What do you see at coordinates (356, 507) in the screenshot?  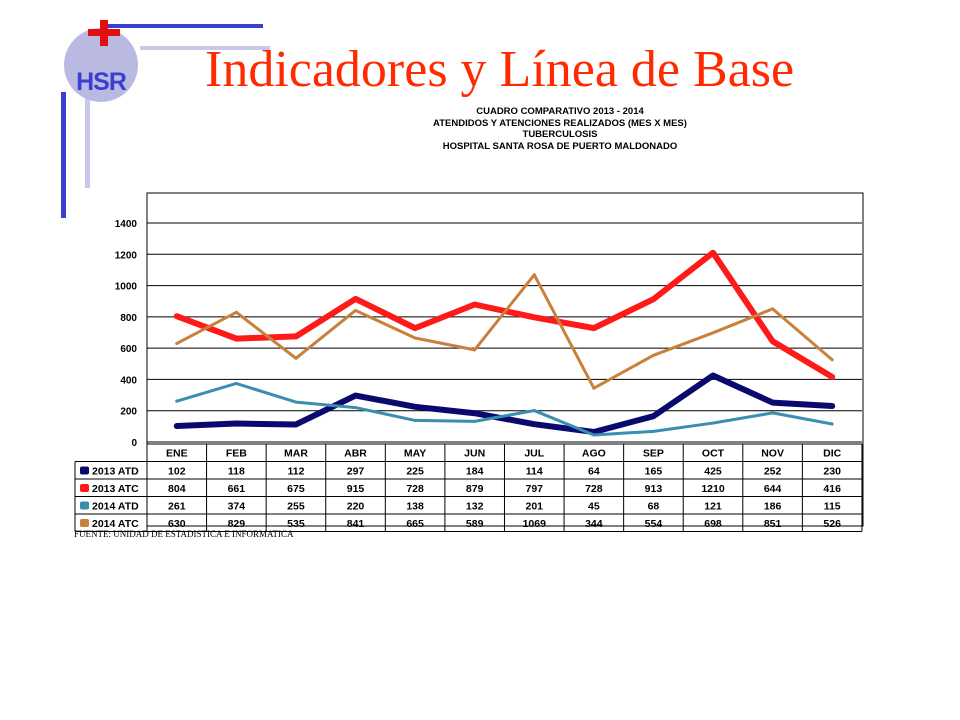 I see `data-label: 220` at bounding box center [356, 507].